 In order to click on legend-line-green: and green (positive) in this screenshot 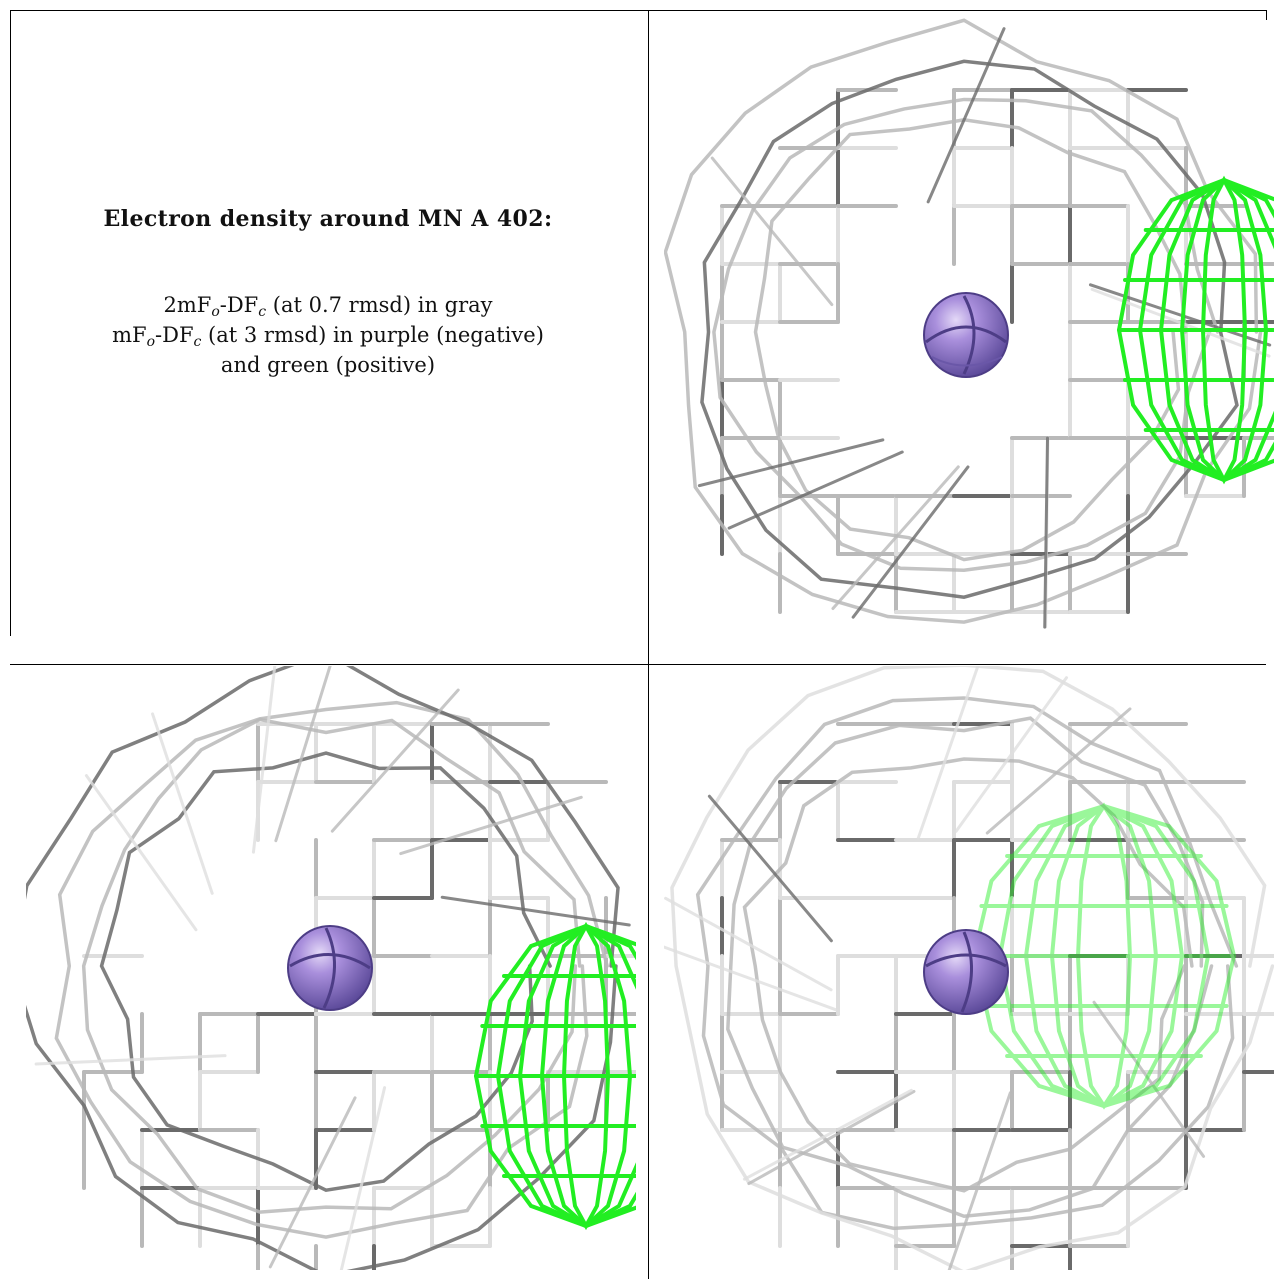, I will do `click(328, 365)`.